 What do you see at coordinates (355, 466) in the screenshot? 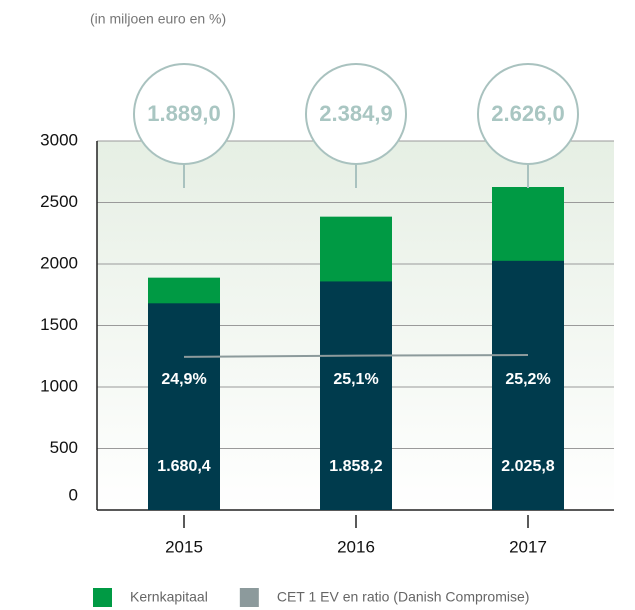
I see `bar-label: 1.858,2` at bounding box center [355, 466].